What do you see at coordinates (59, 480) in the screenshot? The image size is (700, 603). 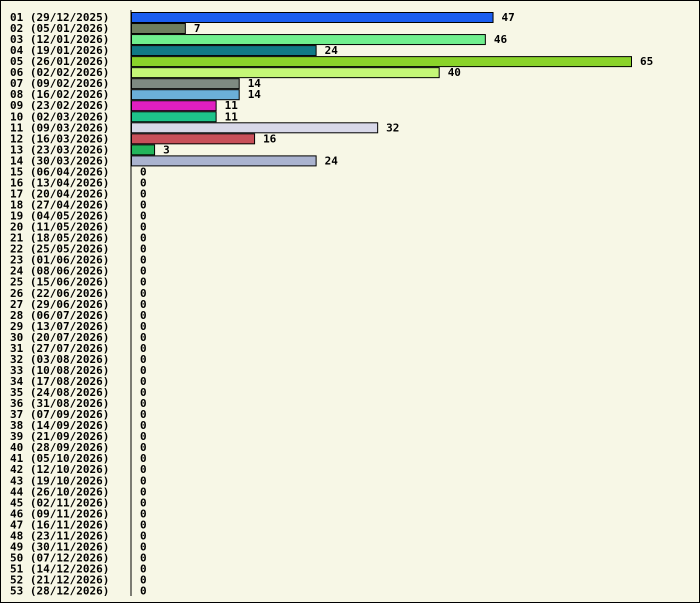 I see `category-label: 43 (19/10/2026)` at bounding box center [59, 480].